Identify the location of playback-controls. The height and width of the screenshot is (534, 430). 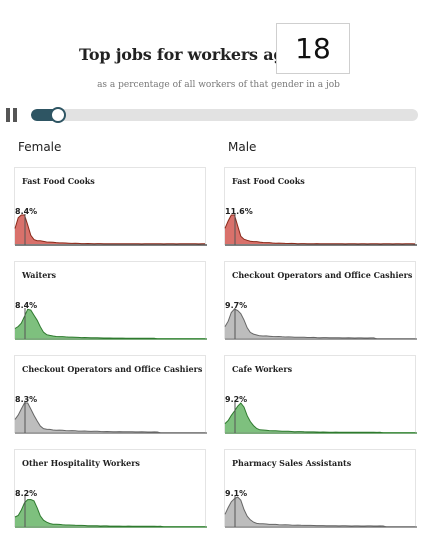
(215, 116).